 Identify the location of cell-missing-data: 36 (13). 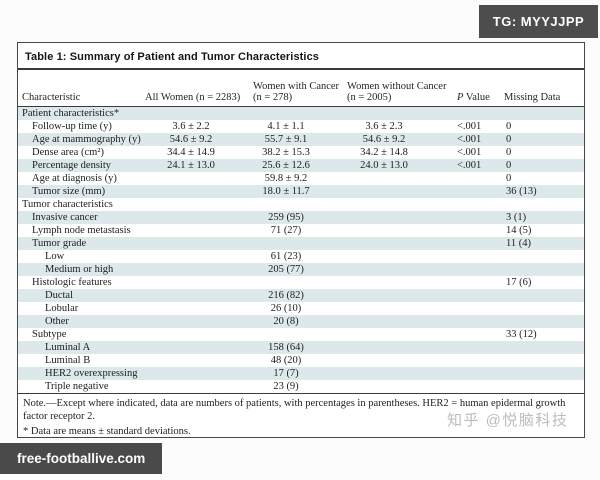
(521, 191).